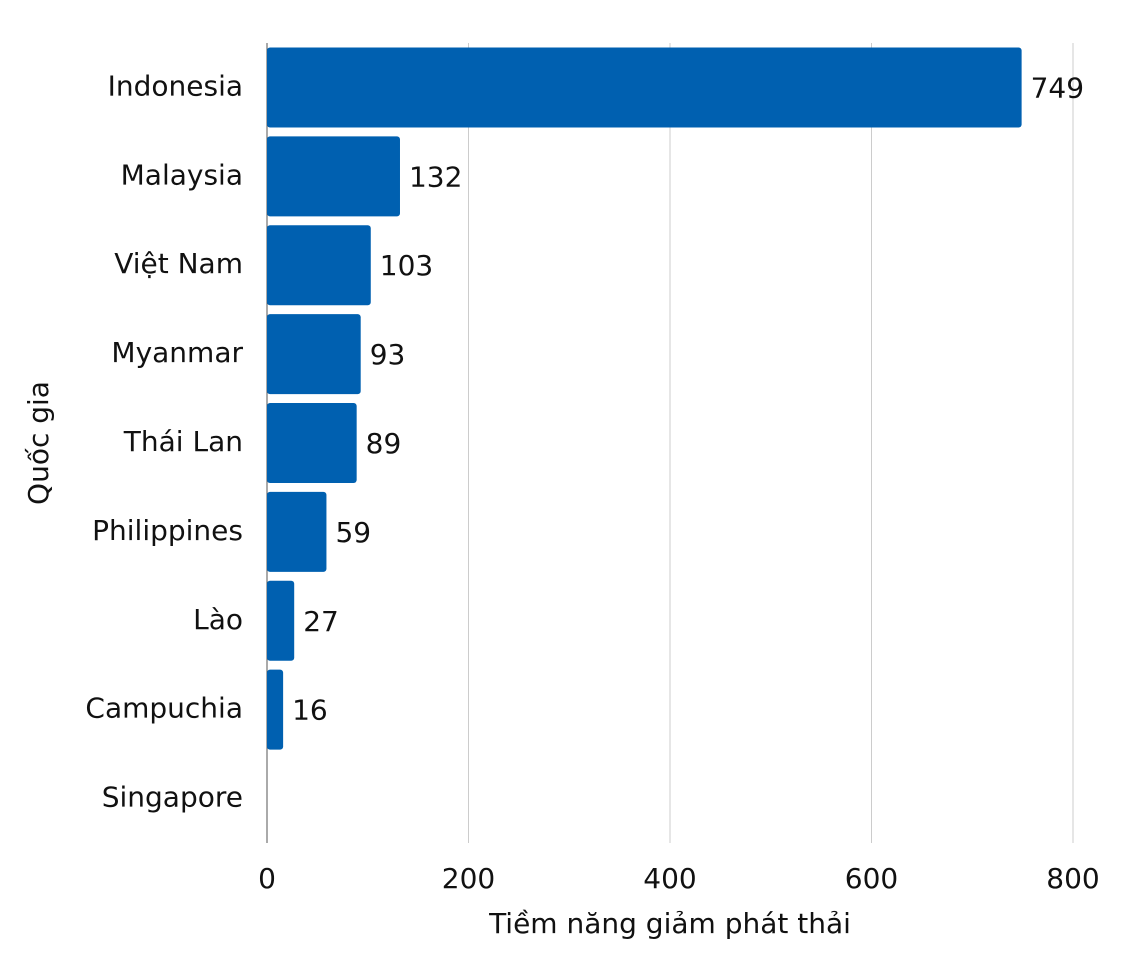  I want to click on y-tick-label: Việt Nam, so click(178, 263).